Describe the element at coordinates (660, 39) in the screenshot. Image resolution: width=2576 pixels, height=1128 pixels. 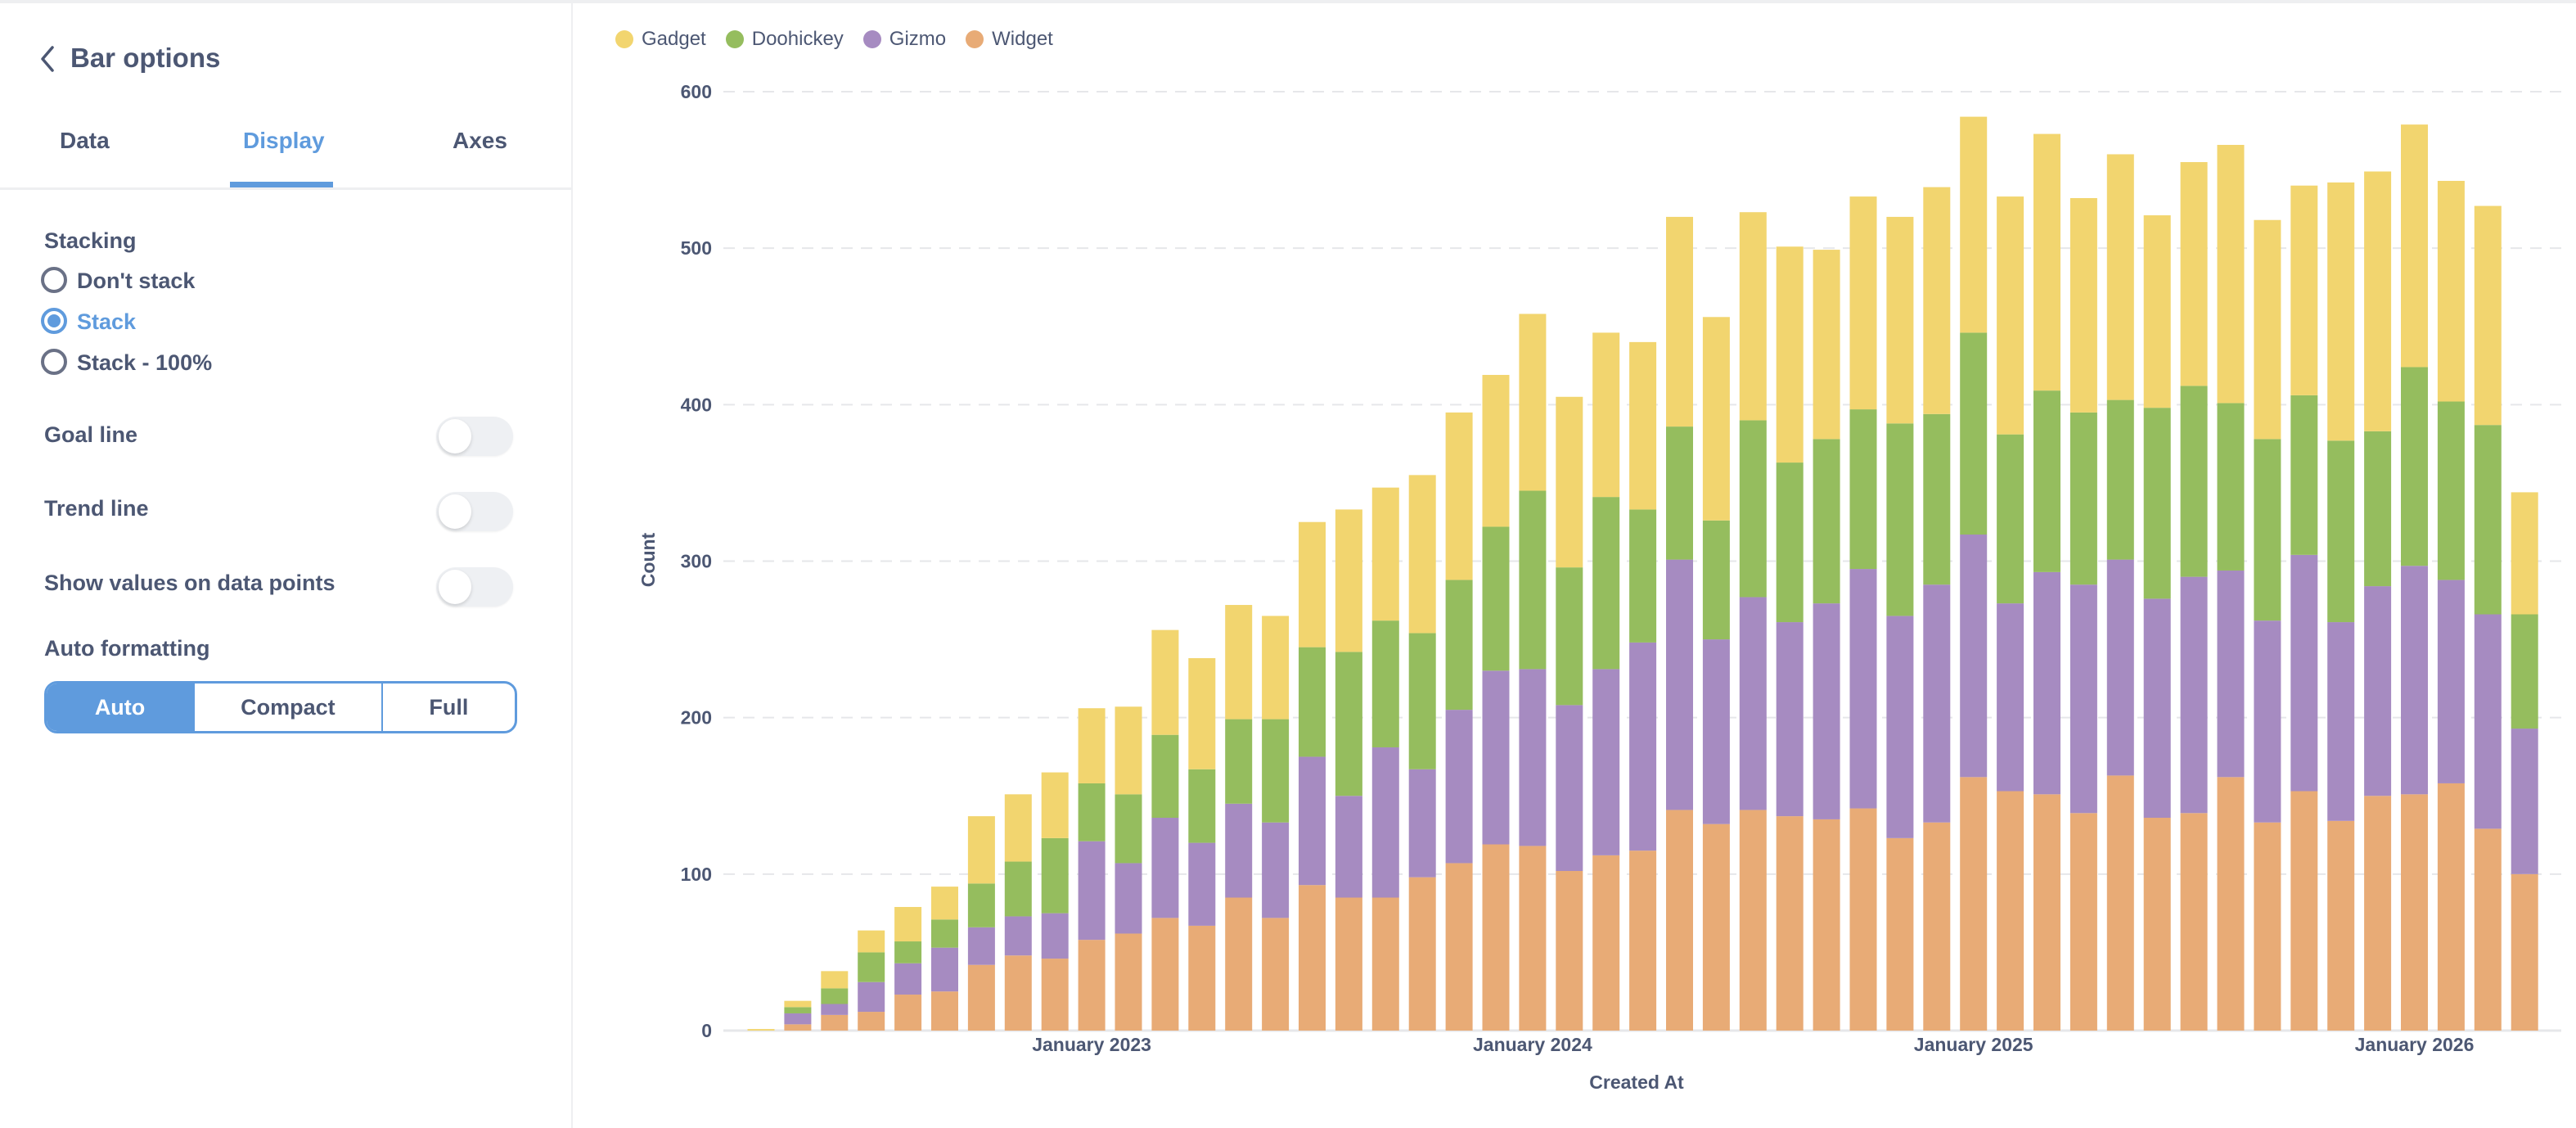
I see `legend-item-gadget: Gadget` at that location.